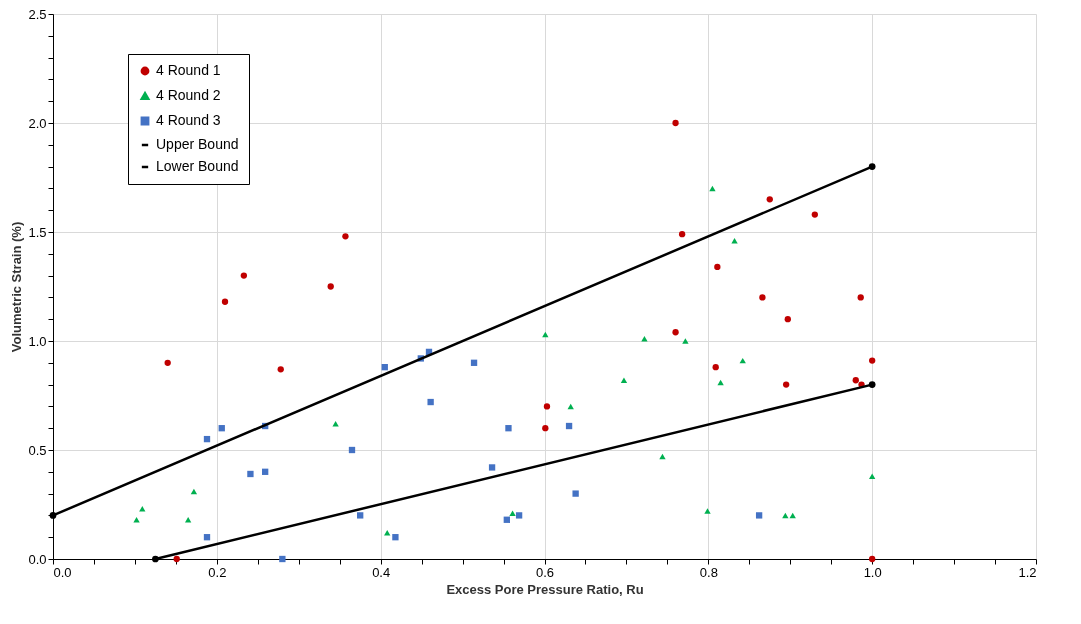 The width and height of the screenshot is (1081, 624). Describe the element at coordinates (188, 70) in the screenshot. I see `legend-label: 4 Round 1` at that location.